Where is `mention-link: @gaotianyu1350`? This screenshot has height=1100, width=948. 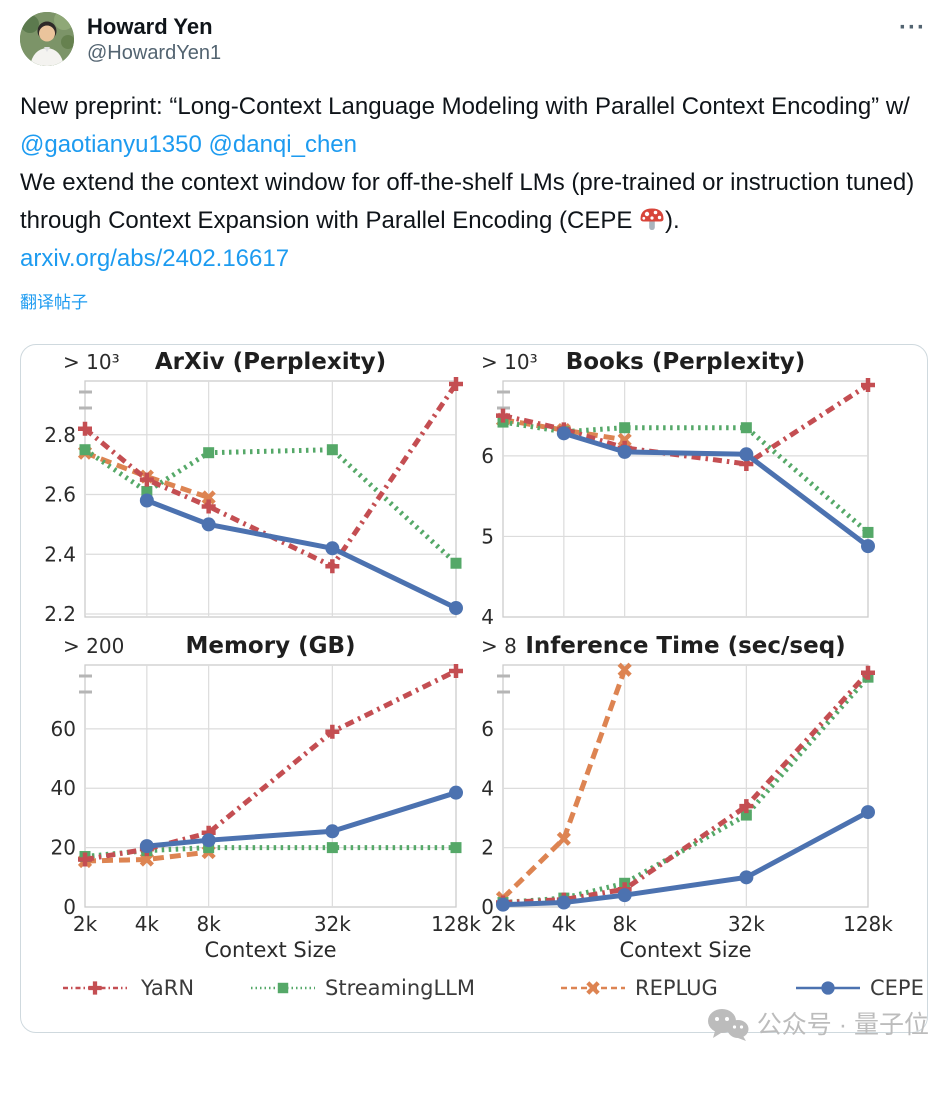
mention-link: @gaotianyu1350 is located at coordinates (111, 144).